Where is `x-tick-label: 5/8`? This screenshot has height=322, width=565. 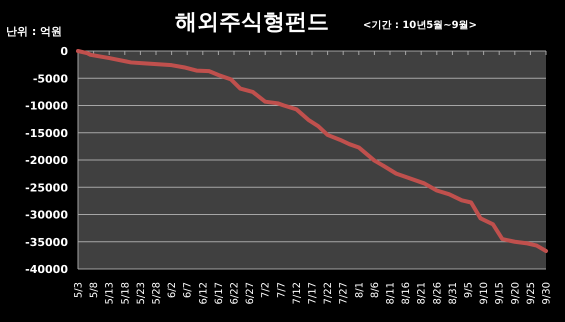
x-tick-label: 5/8 is located at coordinates (94, 290).